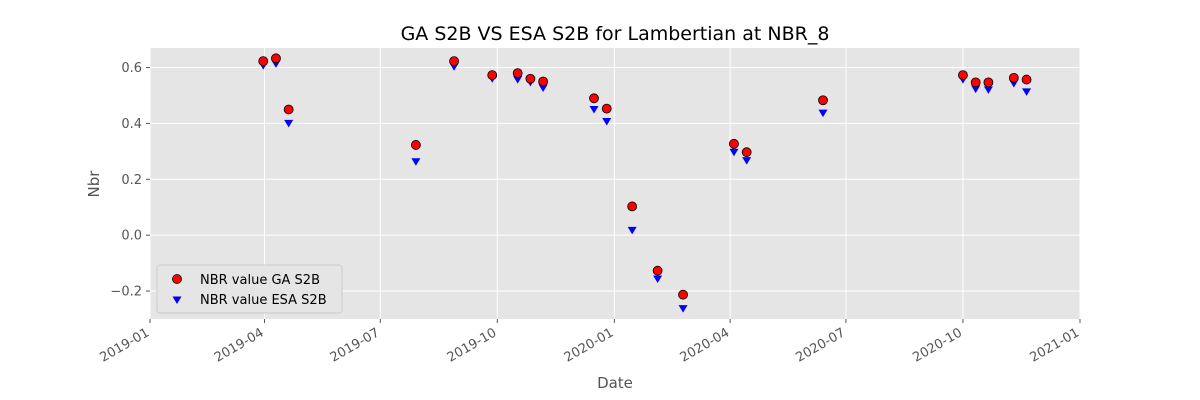 The height and width of the screenshot is (400, 1200). What do you see at coordinates (131, 180) in the screenshot?
I see `y-tick-label: 0.2` at bounding box center [131, 180].